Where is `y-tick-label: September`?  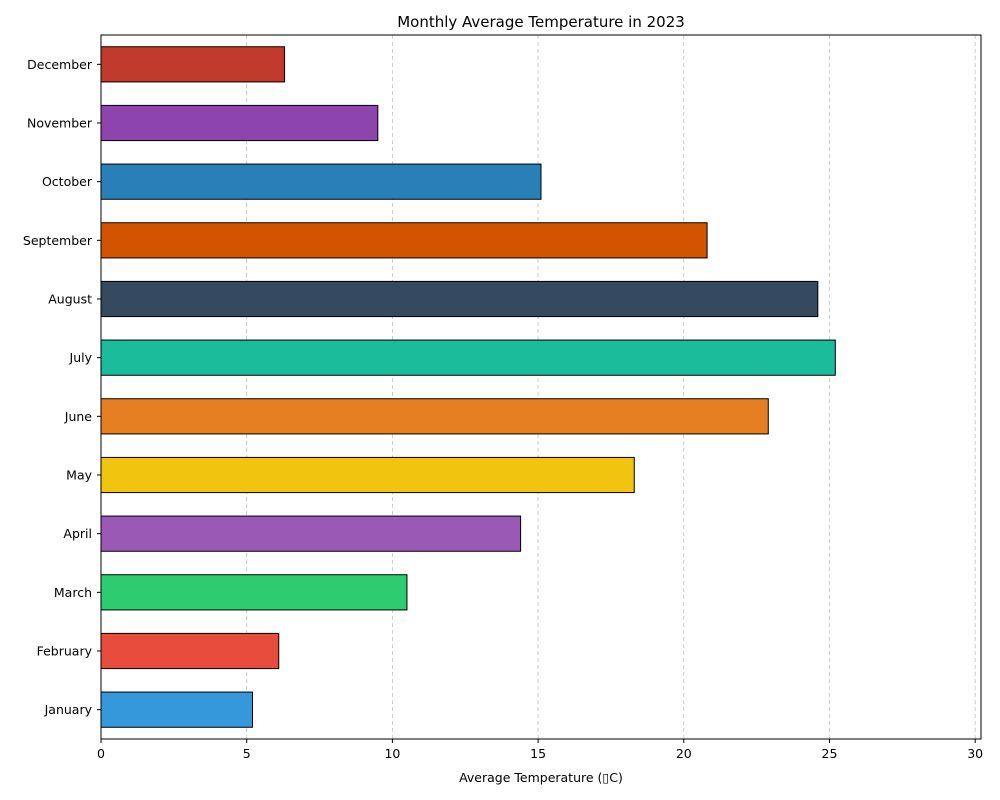 y-tick-label: September is located at coordinates (58, 240).